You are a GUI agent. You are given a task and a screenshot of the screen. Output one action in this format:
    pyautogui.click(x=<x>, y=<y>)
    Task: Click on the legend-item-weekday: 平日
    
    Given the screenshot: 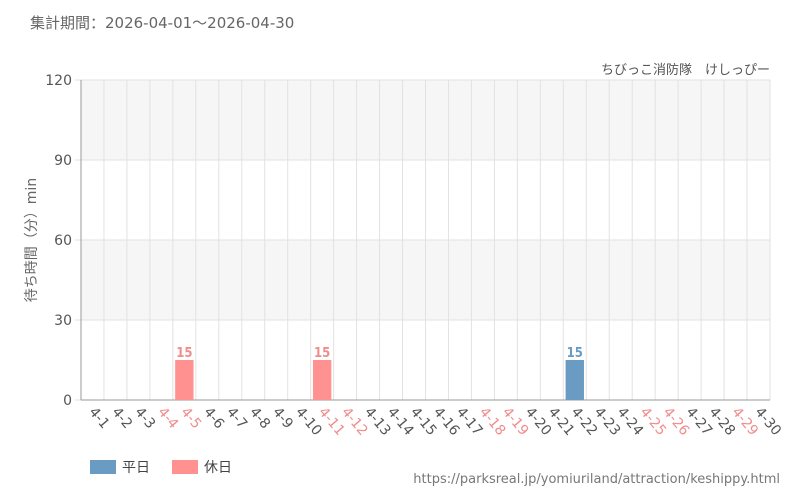 What is the action you would take?
    pyautogui.click(x=120, y=467)
    